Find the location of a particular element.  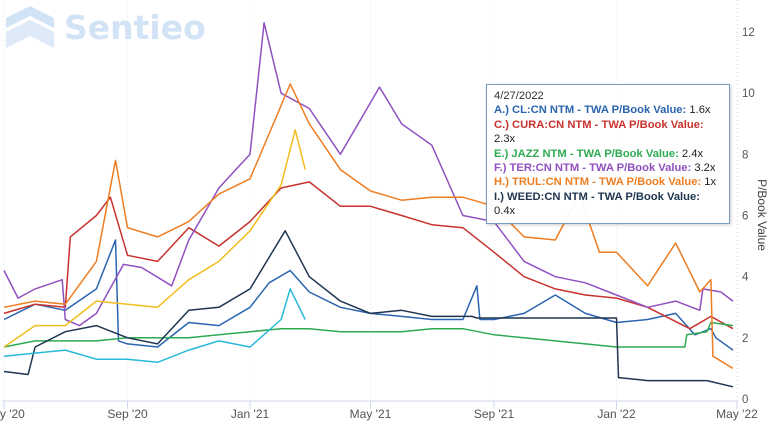

logo-text: Sentieo is located at coordinates (135, 27).